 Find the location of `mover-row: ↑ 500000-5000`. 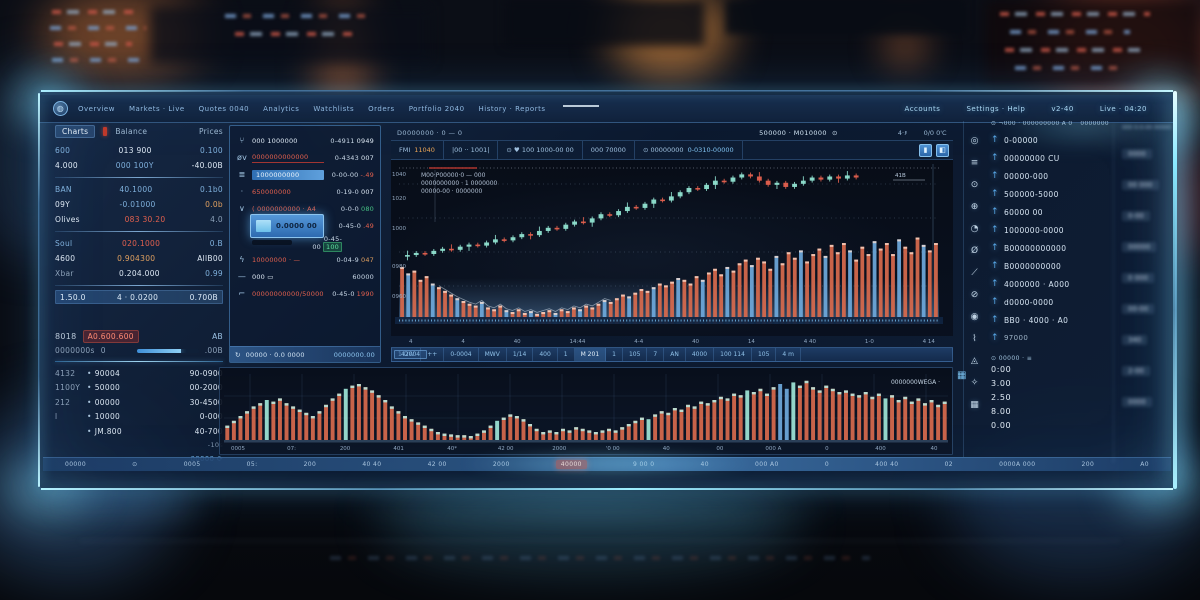

mover-row: ↑ 500000-5000 is located at coordinates (1050, 194).